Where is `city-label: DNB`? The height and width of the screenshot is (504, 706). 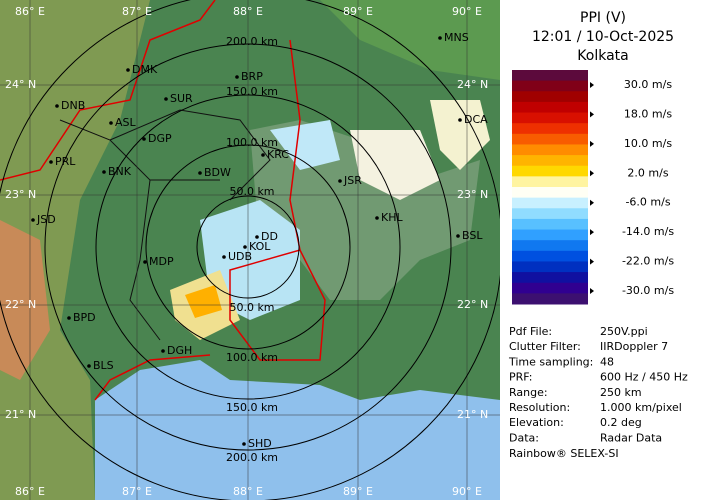
city-label: DNB is located at coordinates (73, 105).